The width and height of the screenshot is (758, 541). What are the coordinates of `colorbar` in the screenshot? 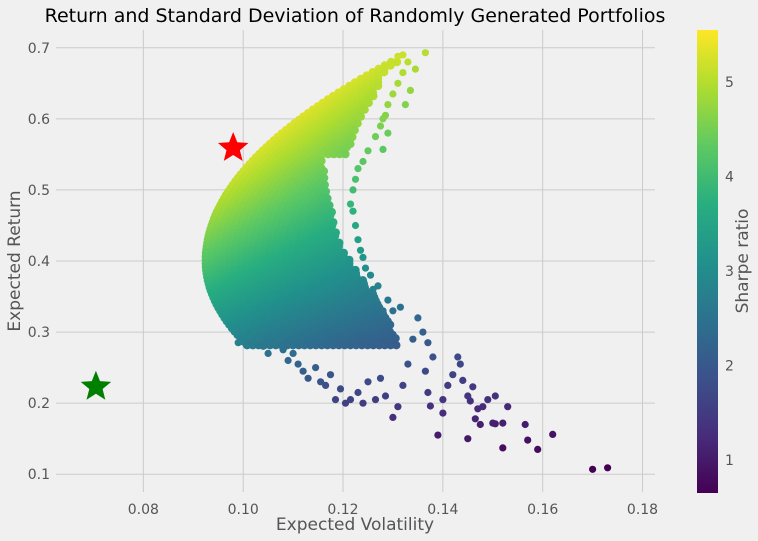 It's located at (707, 261).